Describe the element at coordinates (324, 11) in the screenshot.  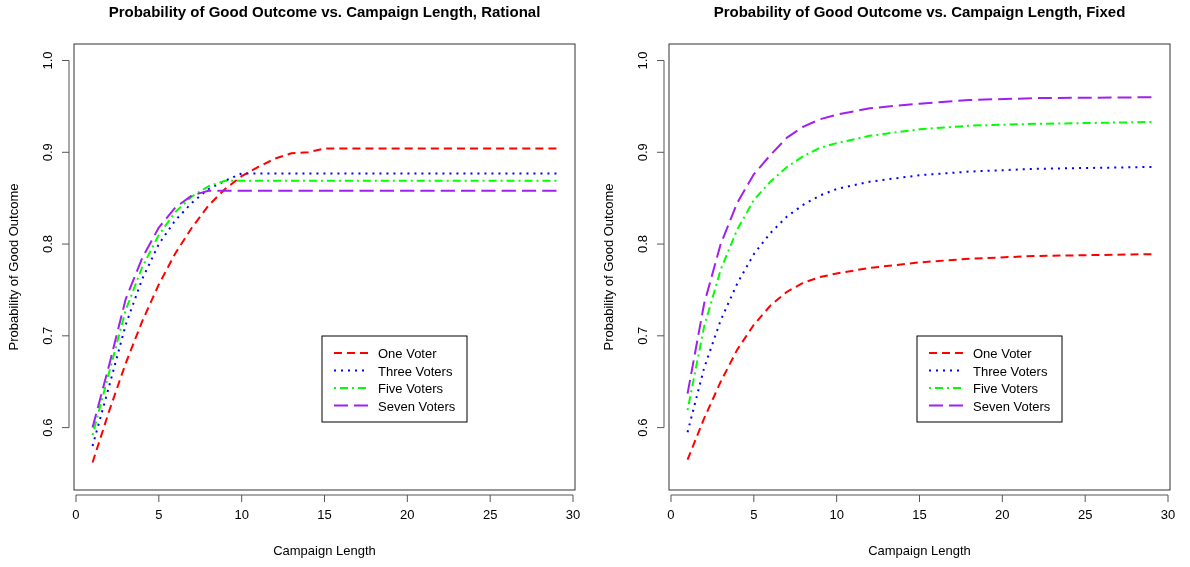
I see `chart-title: Probability of Good Outcome vs. Campaign Length, Rational` at that location.